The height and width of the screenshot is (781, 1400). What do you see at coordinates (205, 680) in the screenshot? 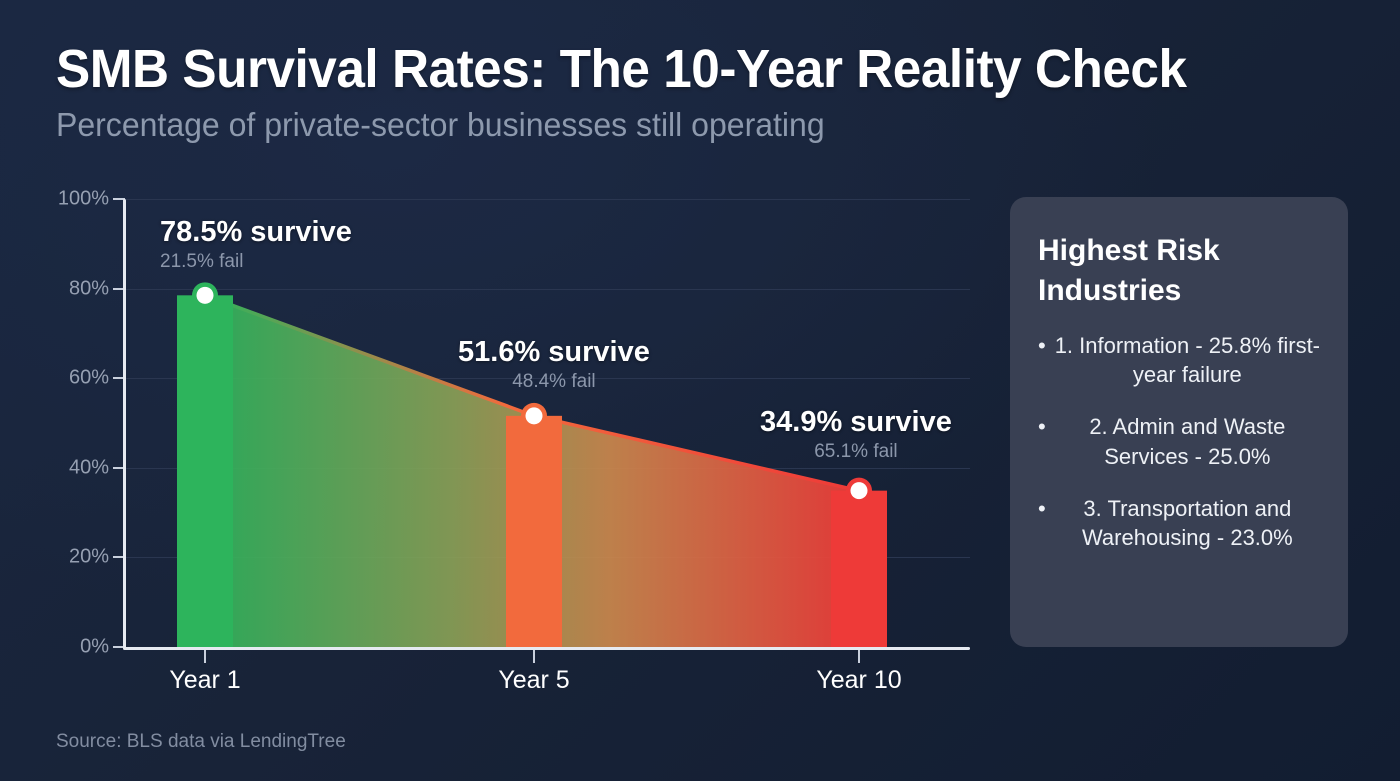
I see `x-tick-label: Year 1` at bounding box center [205, 680].